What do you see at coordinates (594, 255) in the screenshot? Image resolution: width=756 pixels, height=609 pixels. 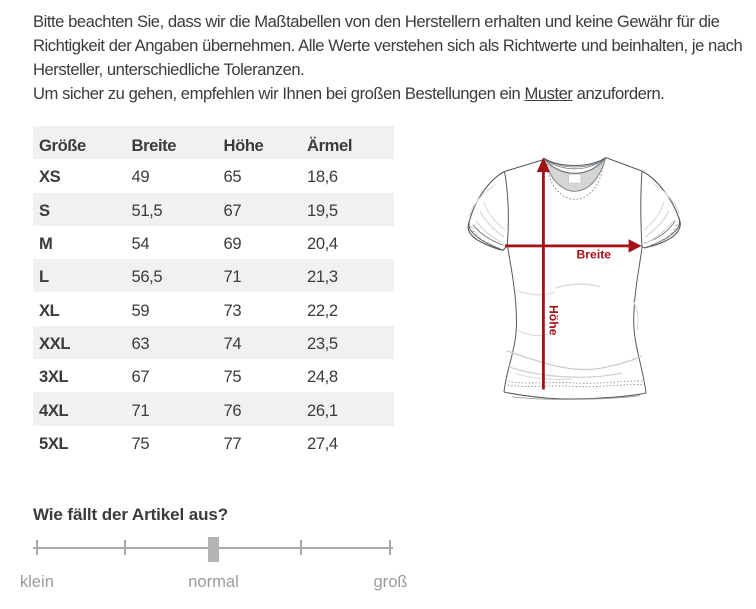 I see `svg-text: Breite` at bounding box center [594, 255].